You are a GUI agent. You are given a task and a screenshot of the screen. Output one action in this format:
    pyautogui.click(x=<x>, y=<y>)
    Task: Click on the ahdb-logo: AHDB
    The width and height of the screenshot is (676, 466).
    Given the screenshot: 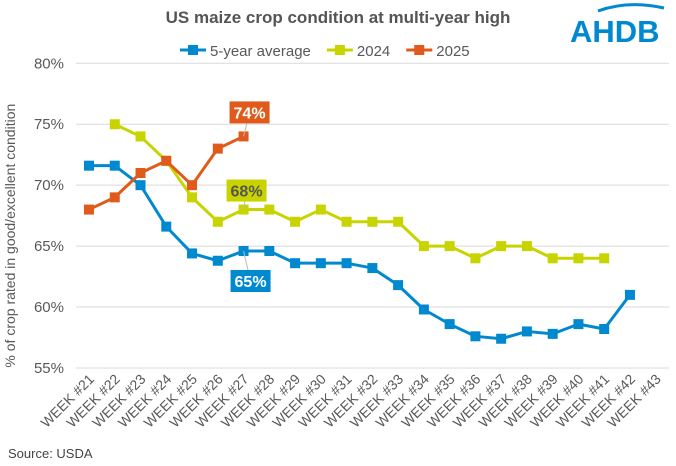 What is the action you would take?
    pyautogui.click(x=617, y=24)
    